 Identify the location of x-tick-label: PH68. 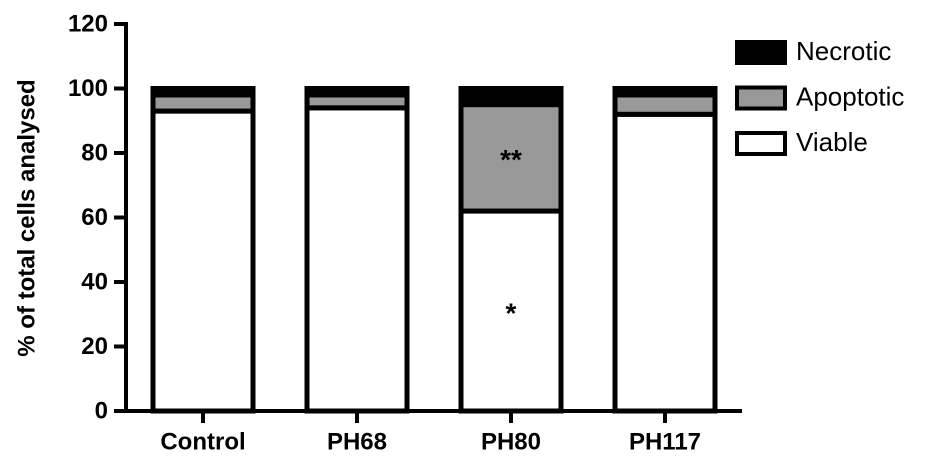
(357, 441).